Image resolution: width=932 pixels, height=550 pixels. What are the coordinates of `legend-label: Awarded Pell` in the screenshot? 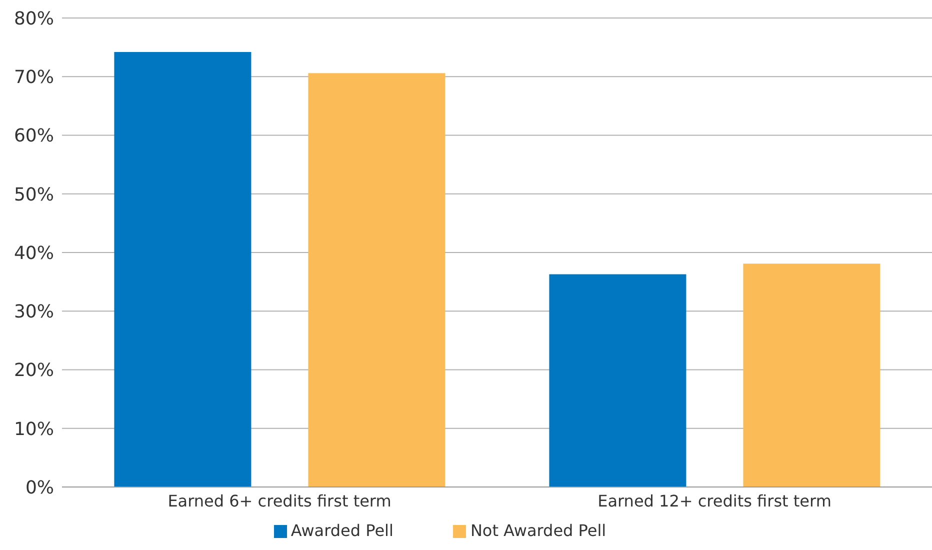 It's located at (342, 530).